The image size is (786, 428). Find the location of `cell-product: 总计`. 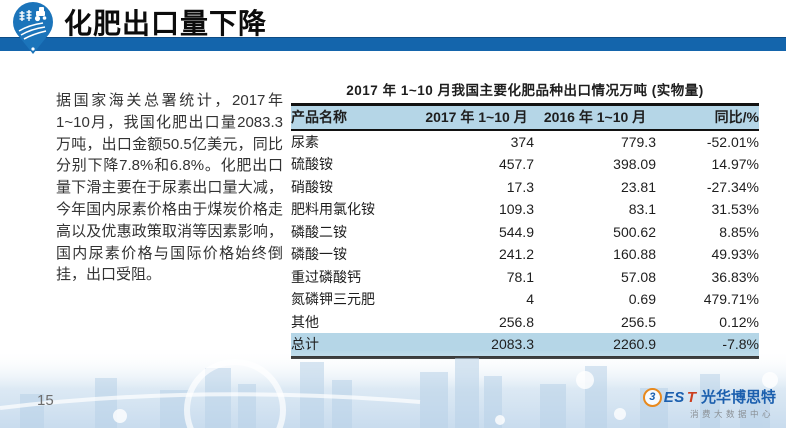

cell-product: 总计 is located at coordinates (305, 344).